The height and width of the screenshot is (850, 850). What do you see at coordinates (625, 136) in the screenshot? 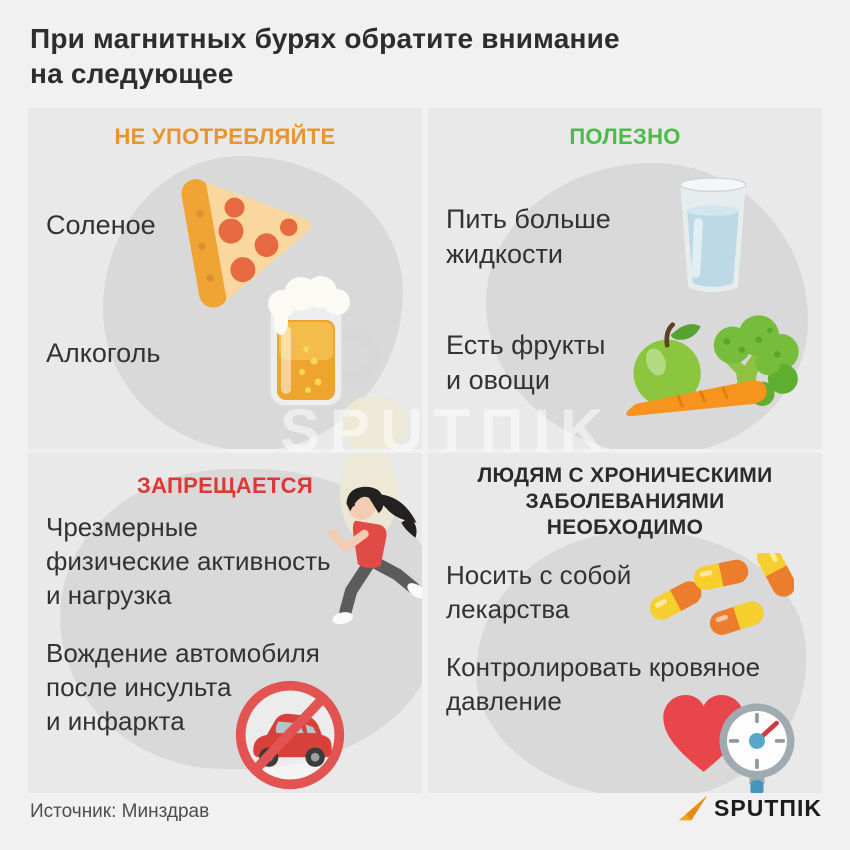
I see `panel-header: ПОЛЕЗНО` at bounding box center [625, 136].